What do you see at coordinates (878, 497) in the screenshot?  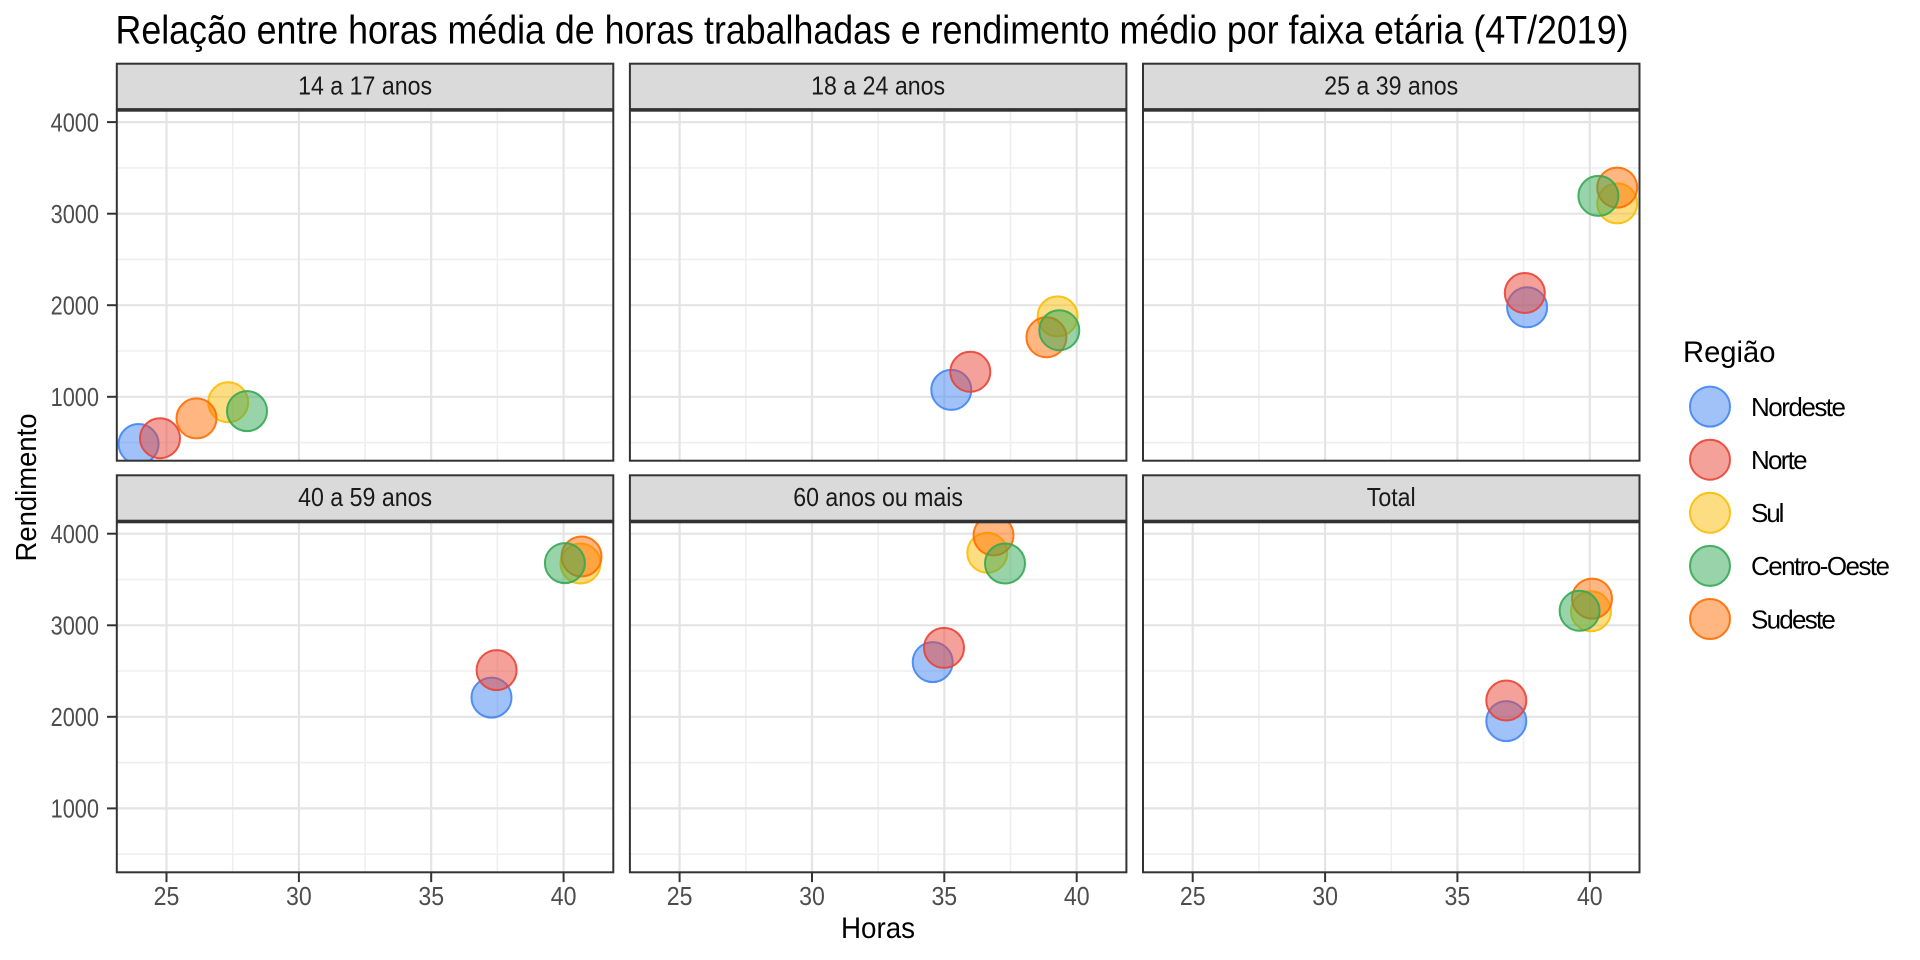 I see `svg-text: 60 anos ou mais` at bounding box center [878, 497].